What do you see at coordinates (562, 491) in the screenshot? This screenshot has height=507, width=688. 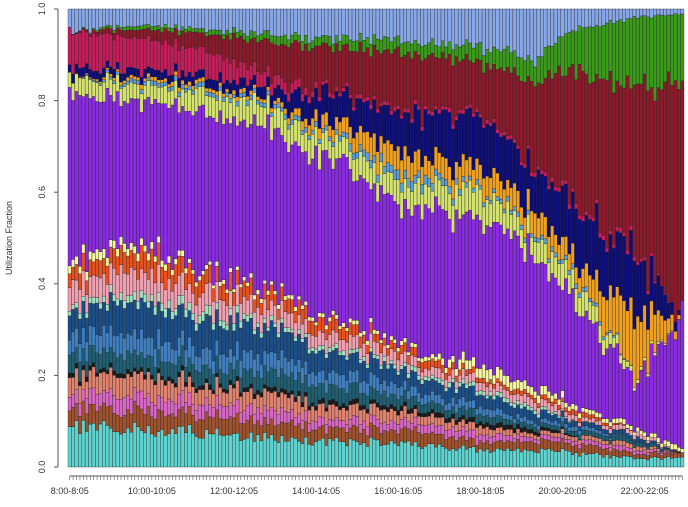 I see `x-tick-label: 20:00-20:05` at bounding box center [562, 491].